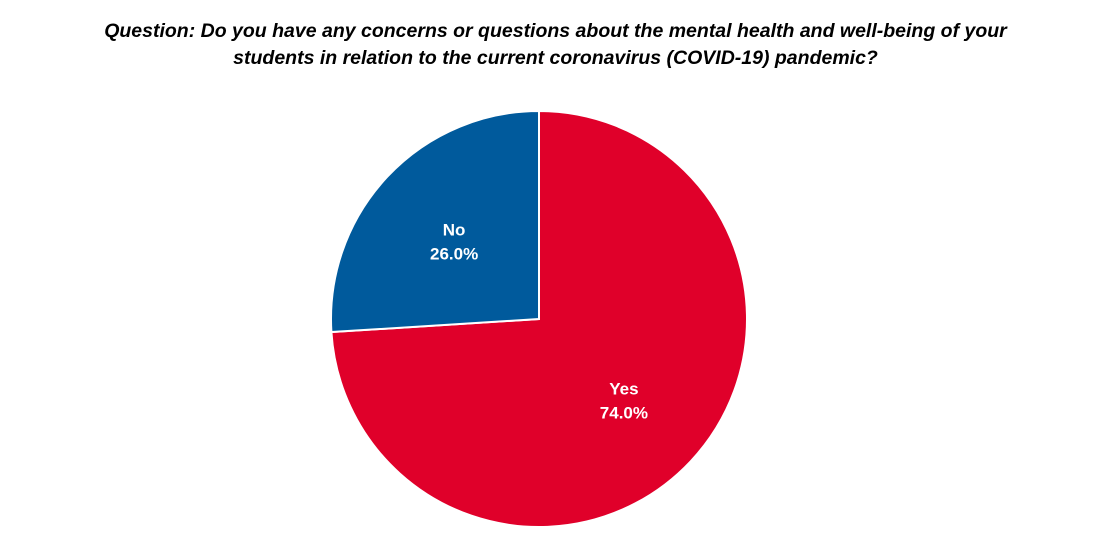 The height and width of the screenshot is (552, 1111). I want to click on slice-value-yes: 74.0%, so click(624, 413).